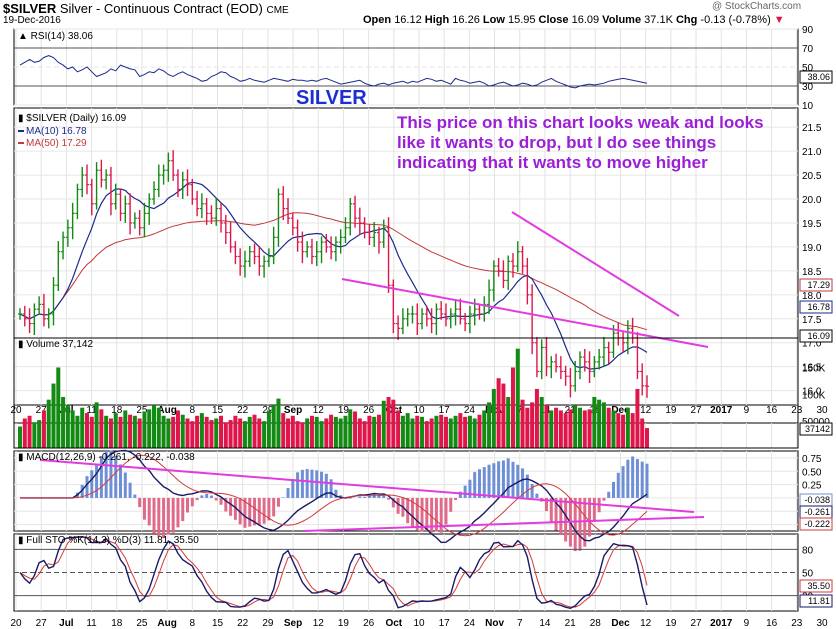 This screenshot has width=836, height=629. I want to click on exchange-label: CME, so click(277, 10).